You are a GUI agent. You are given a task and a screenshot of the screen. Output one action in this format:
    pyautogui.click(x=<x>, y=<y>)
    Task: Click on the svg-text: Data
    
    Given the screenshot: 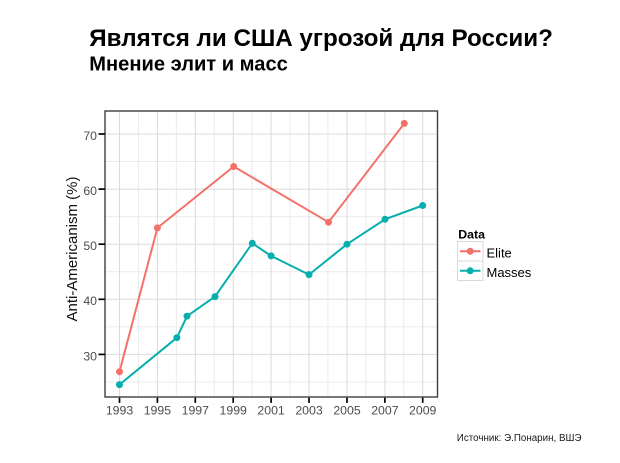 What is the action you would take?
    pyautogui.click(x=471, y=234)
    